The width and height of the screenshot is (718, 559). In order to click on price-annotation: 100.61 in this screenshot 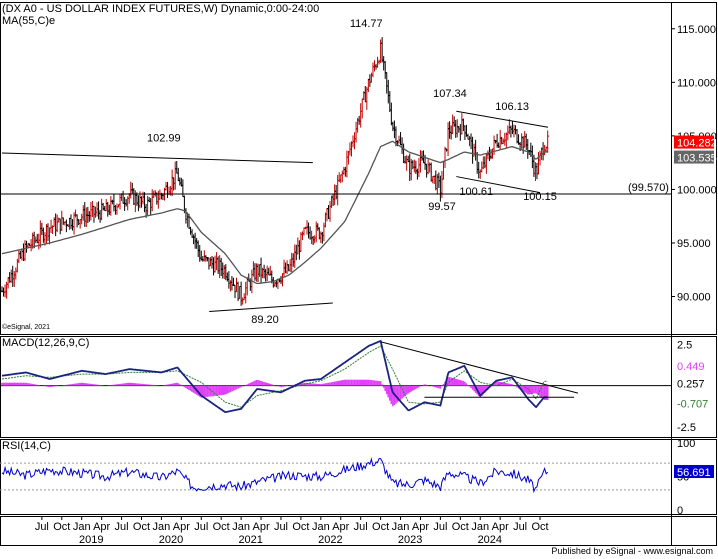, I will do `click(476, 192)`.